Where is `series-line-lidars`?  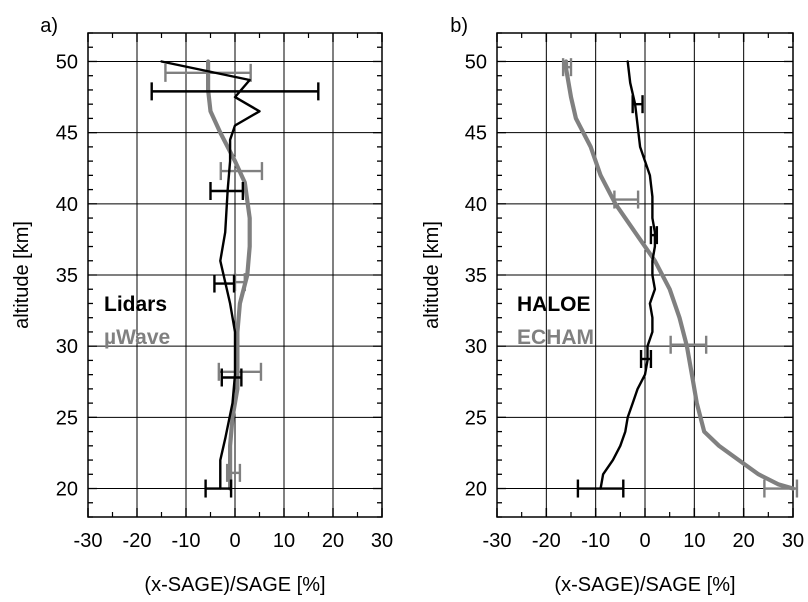 series-line-lidars is located at coordinates (210, 275).